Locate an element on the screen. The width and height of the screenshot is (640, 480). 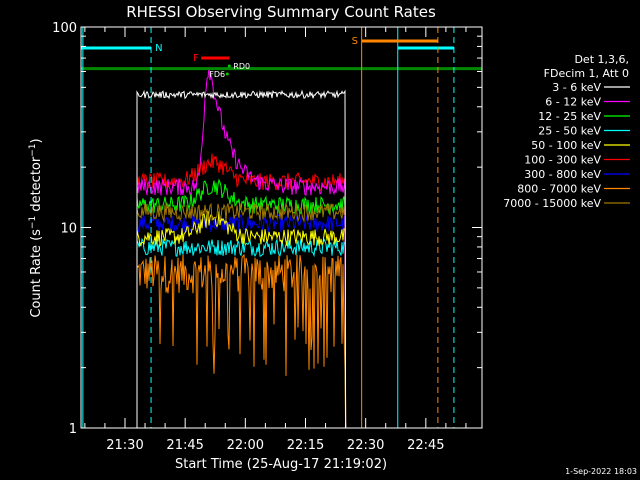
y-tick-label: 10 is located at coordinates (68, 229).